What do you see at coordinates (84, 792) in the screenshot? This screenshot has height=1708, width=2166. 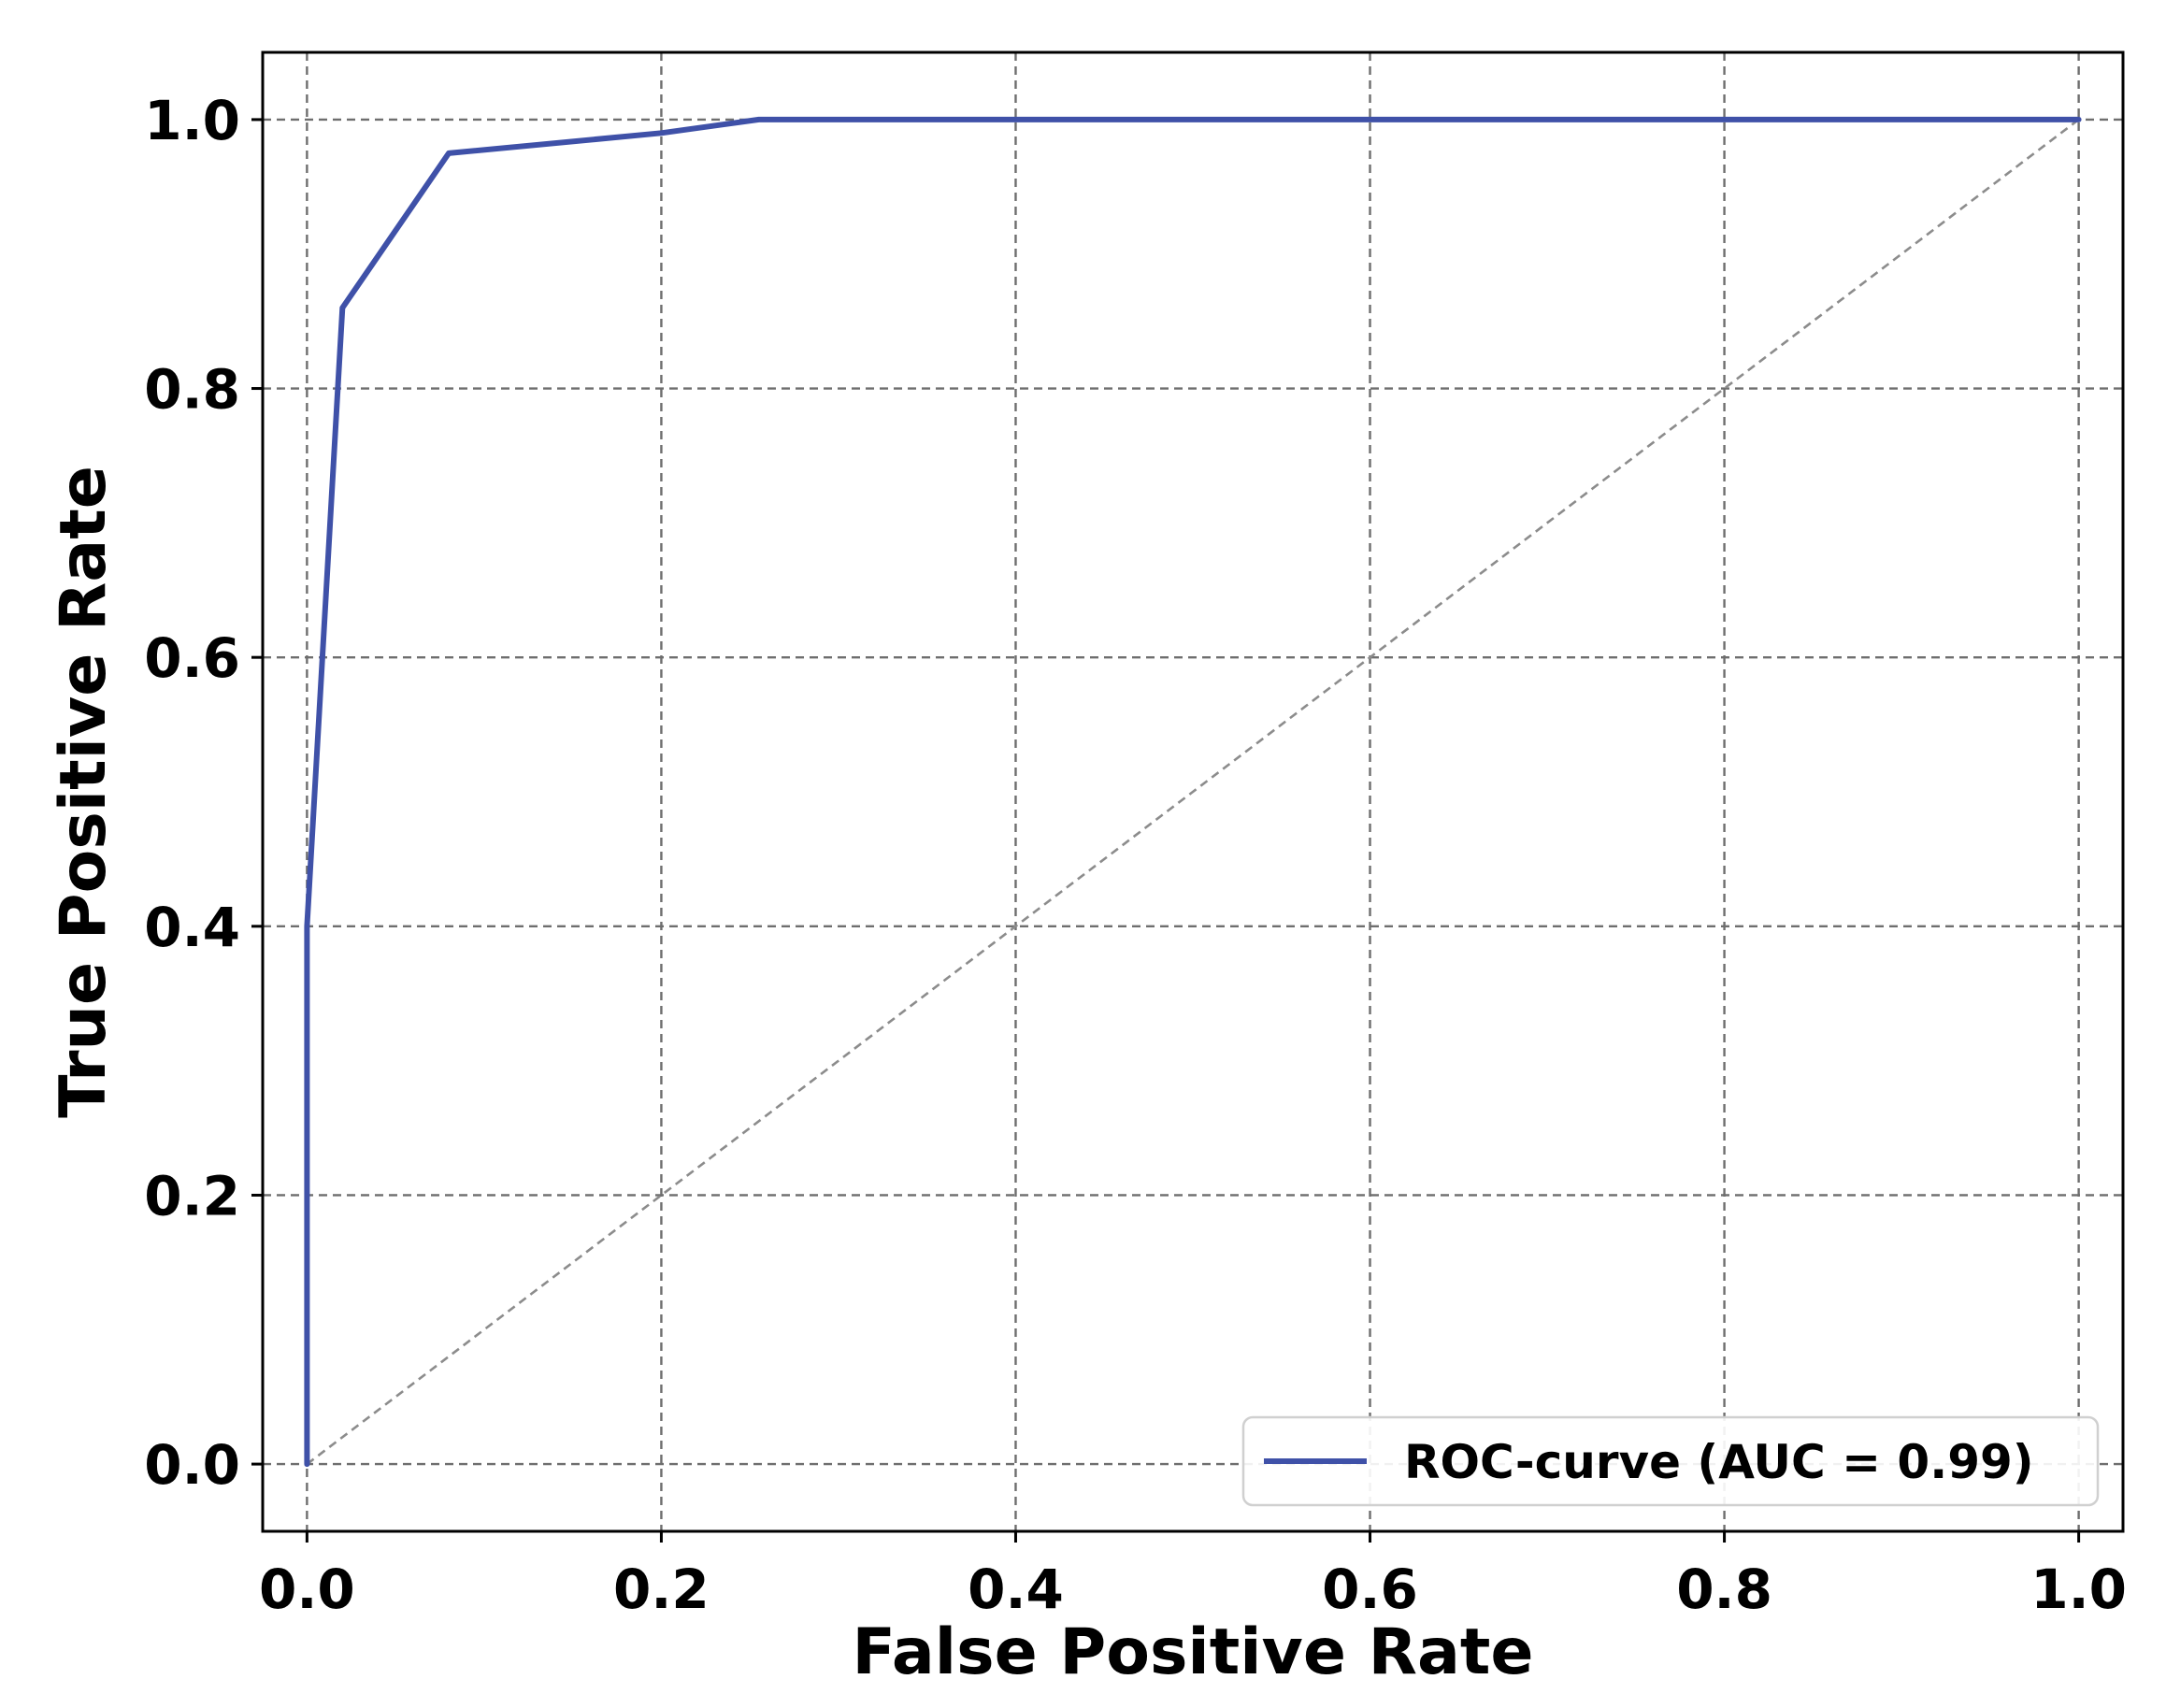 I see `y-axis-title: True Positive Rate` at bounding box center [84, 792].